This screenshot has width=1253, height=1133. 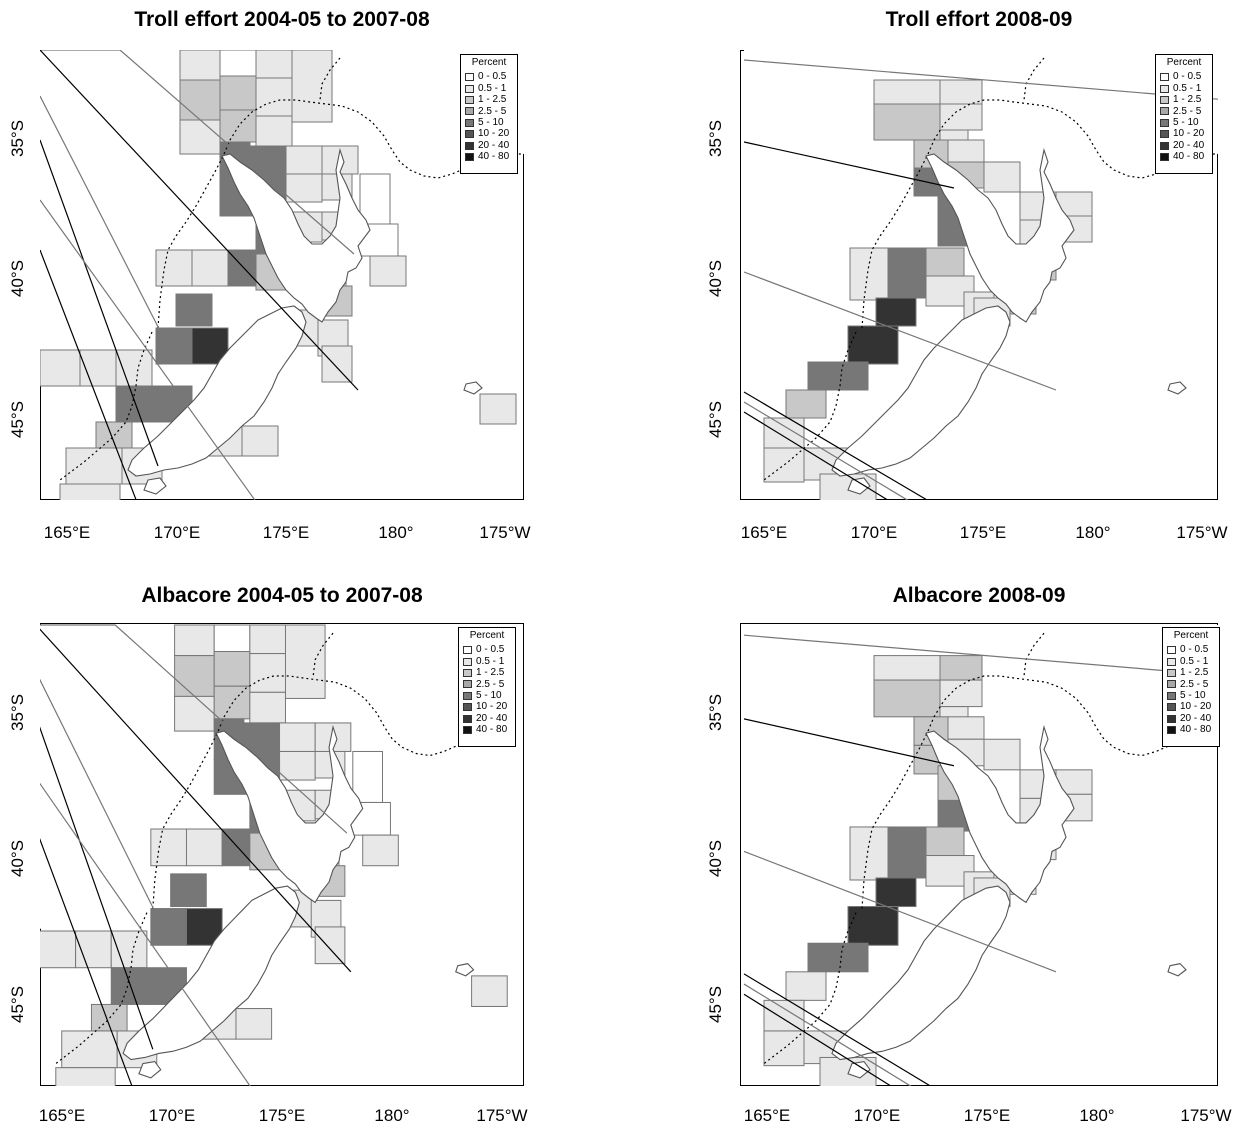 I want to click on x-tick-bl-175w: 175°W, so click(x=502, y=1115).